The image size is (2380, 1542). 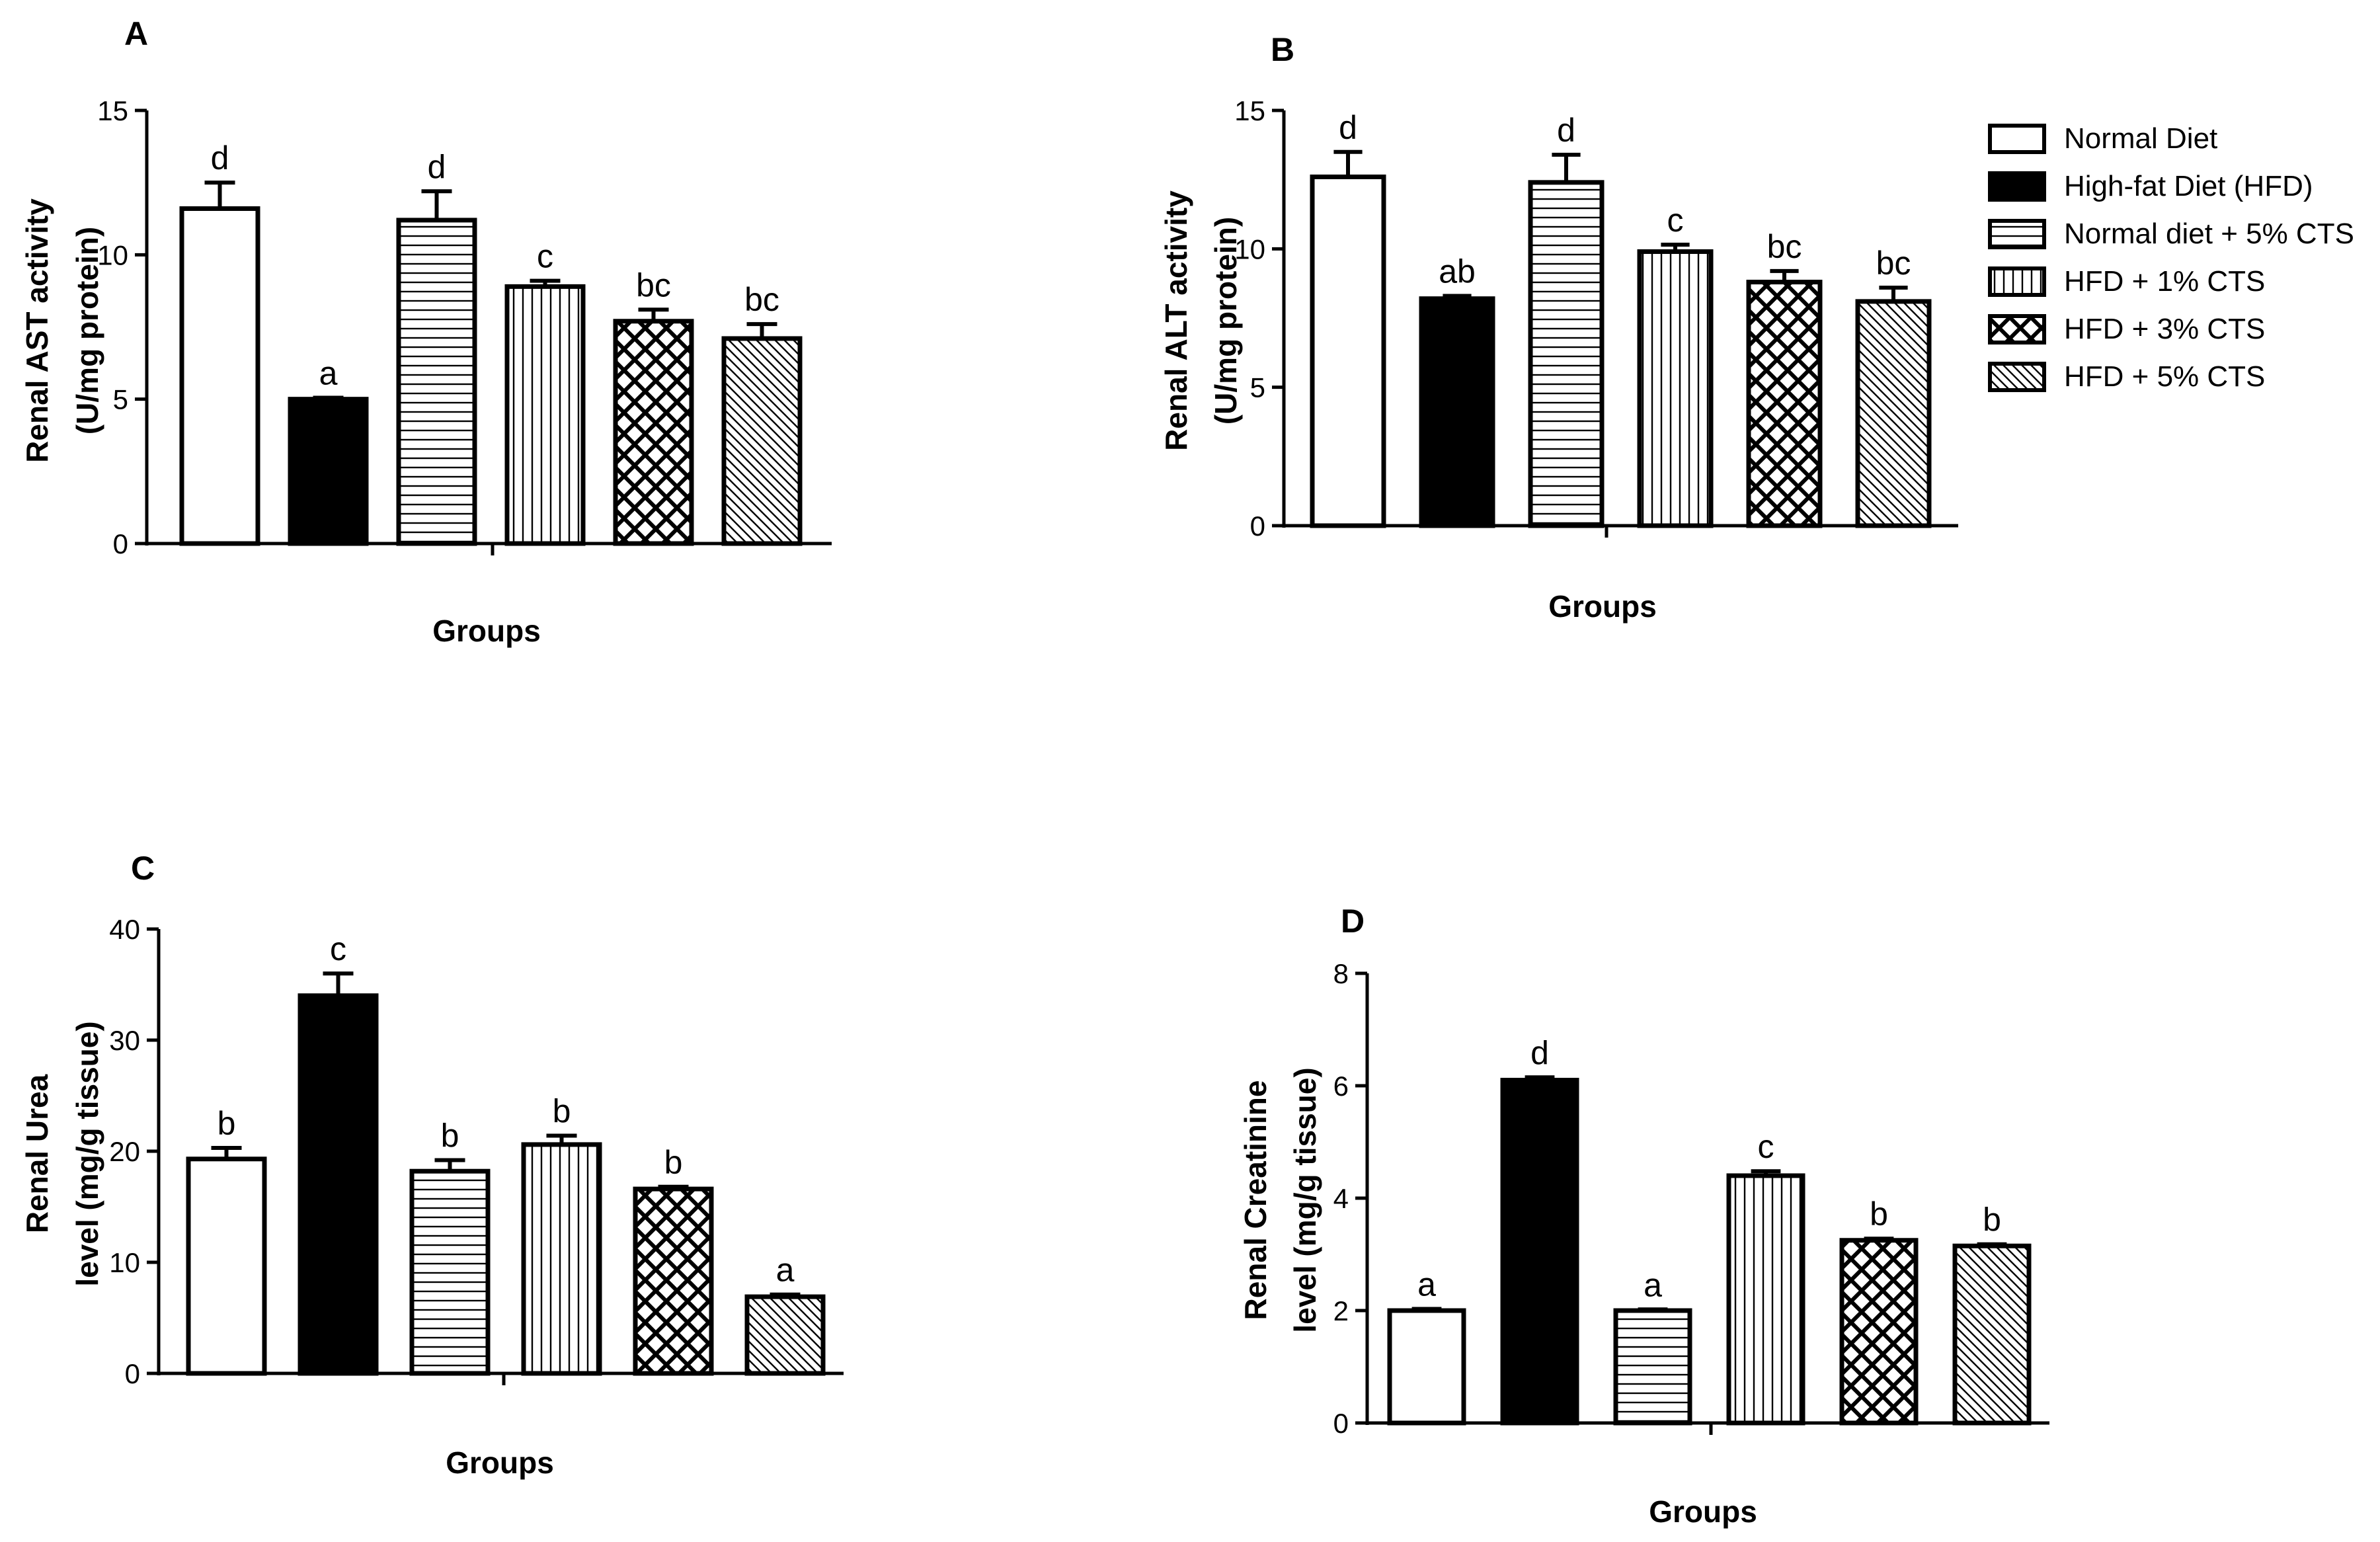 I want to click on panel-d-y-label-line1: Renal Creatinine, so click(x=1255, y=1200).